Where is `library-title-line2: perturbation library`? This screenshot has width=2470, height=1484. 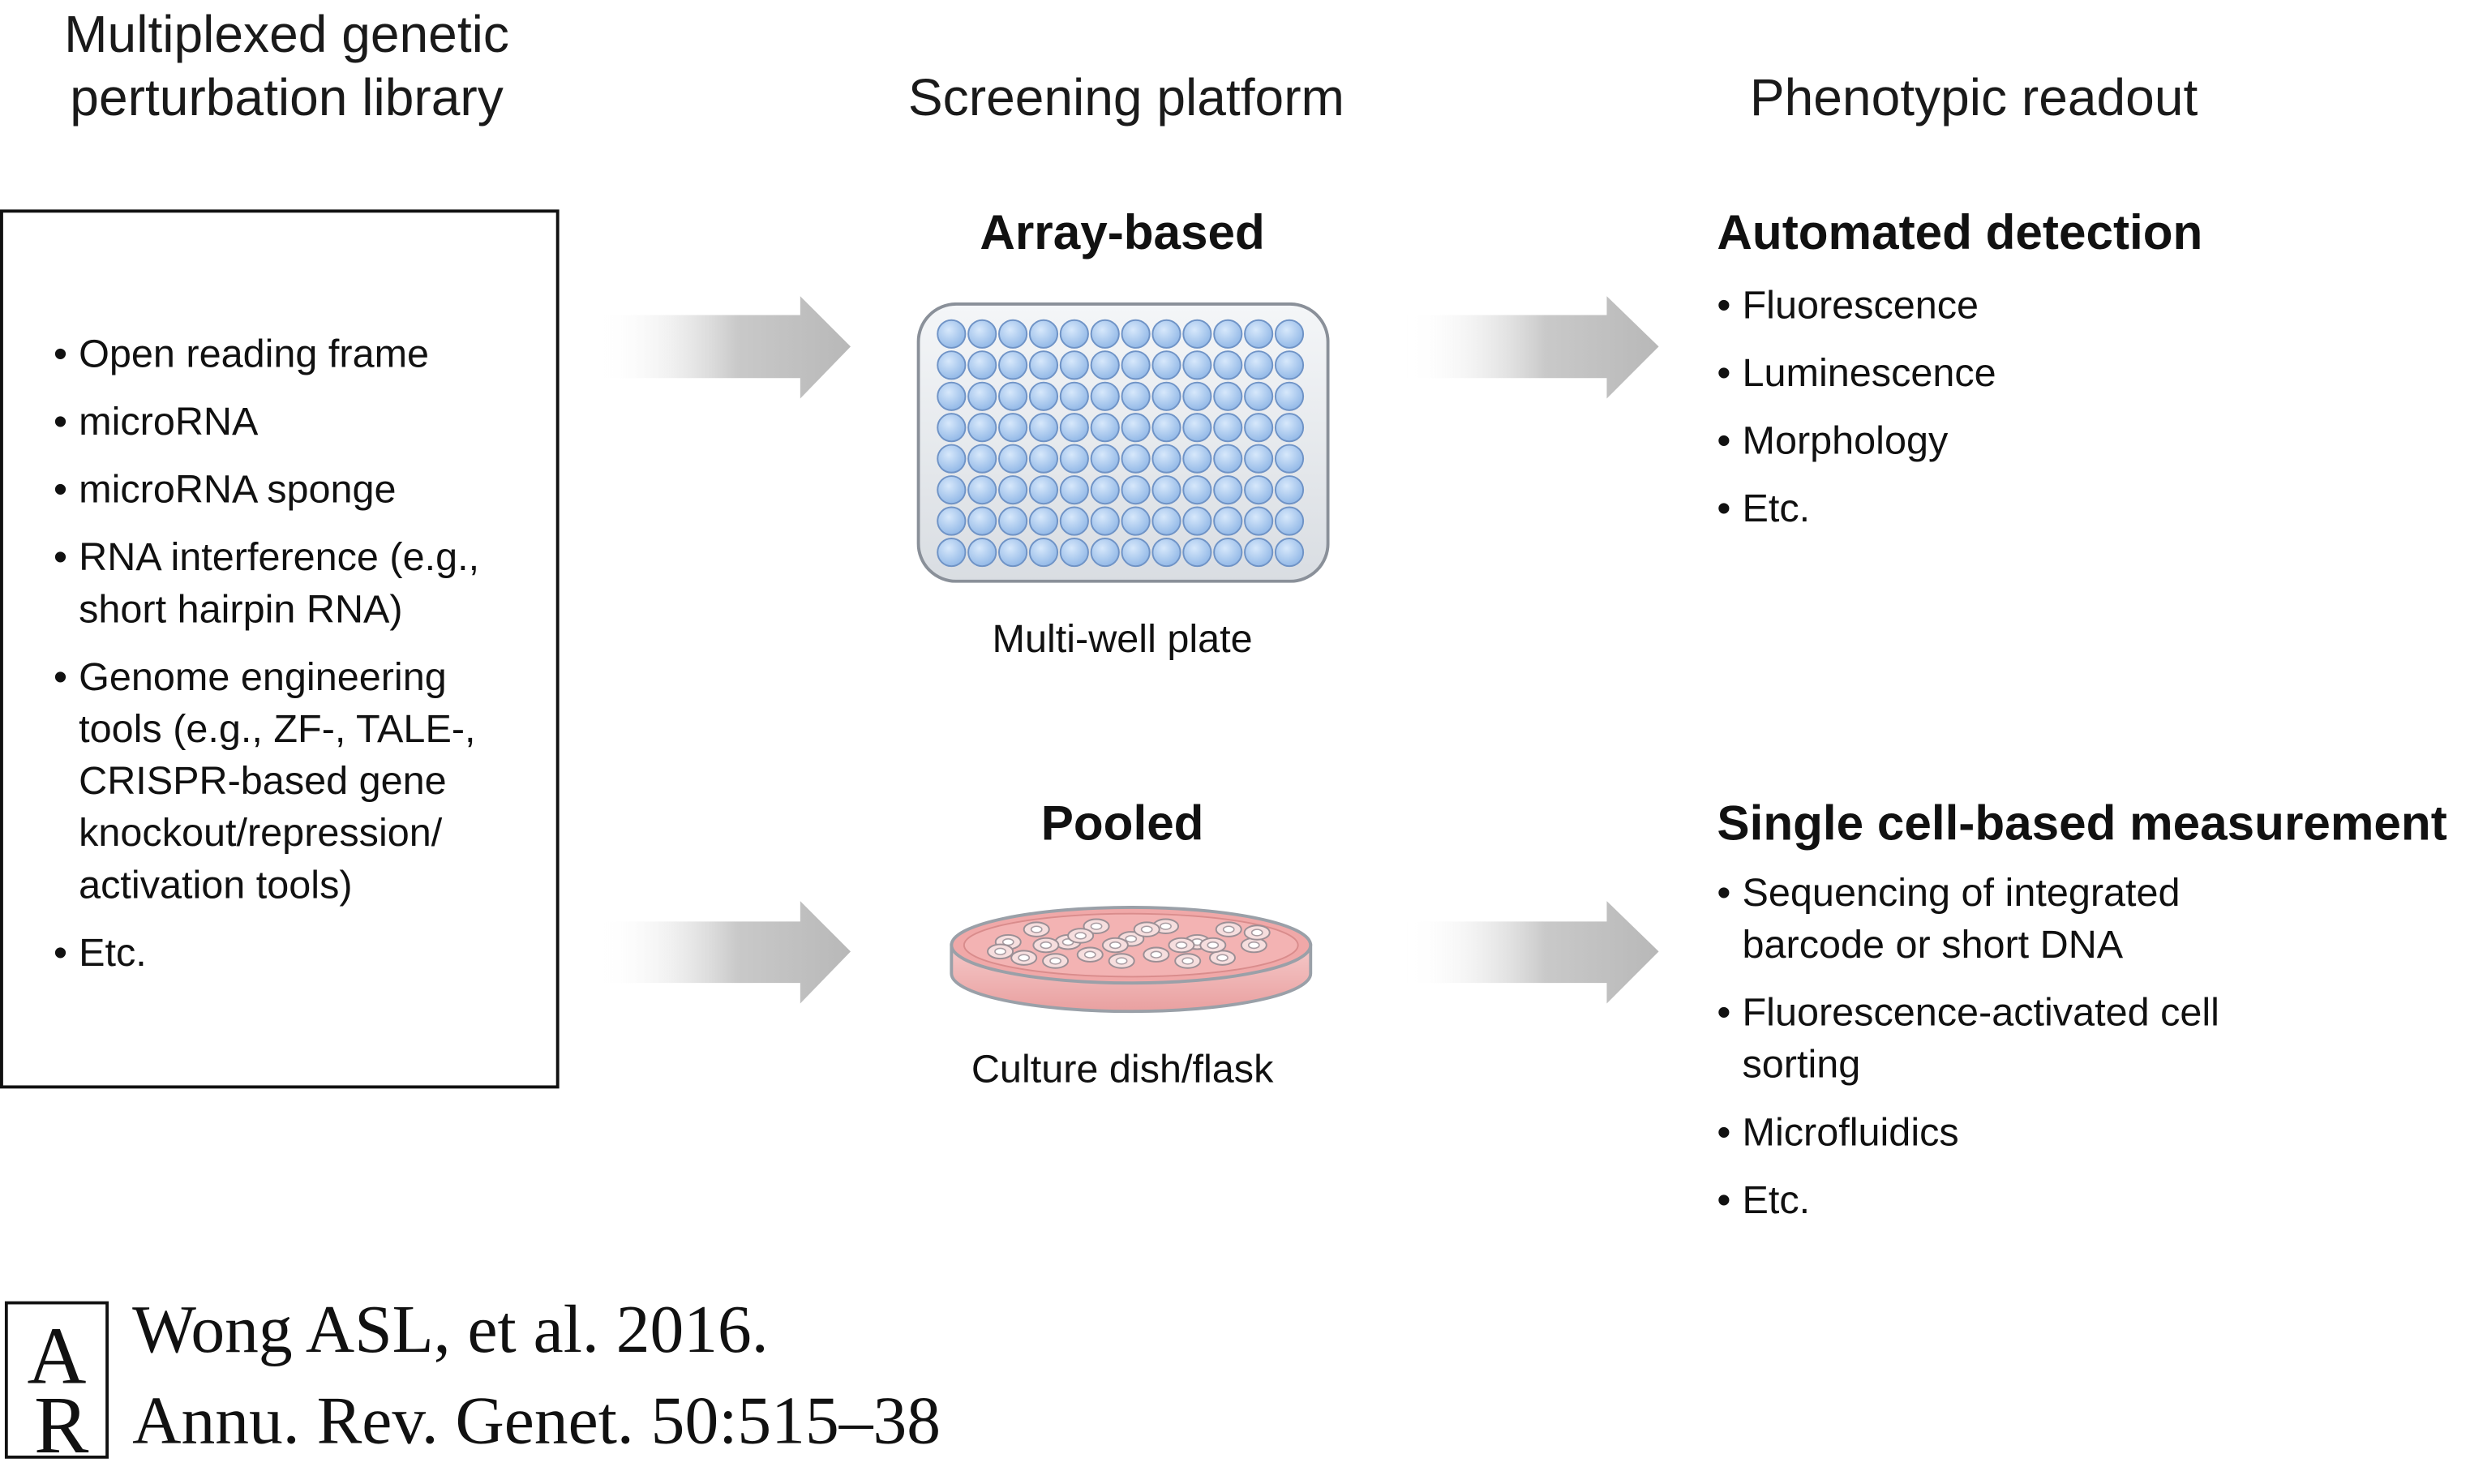
library-title-line2: perturbation library is located at coordinates (287, 97).